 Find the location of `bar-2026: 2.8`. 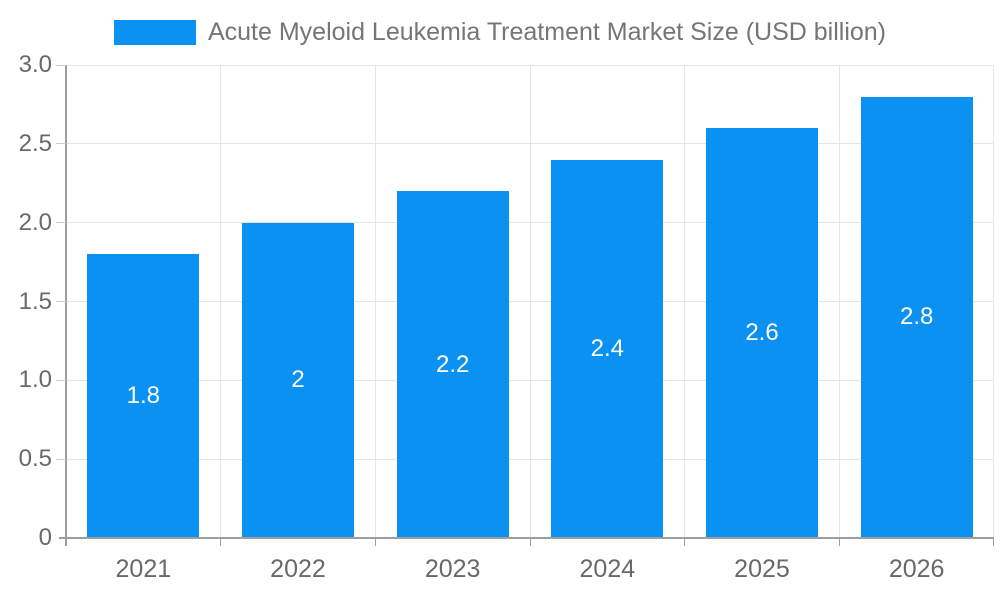

bar-2026: 2.8 is located at coordinates (916, 317).